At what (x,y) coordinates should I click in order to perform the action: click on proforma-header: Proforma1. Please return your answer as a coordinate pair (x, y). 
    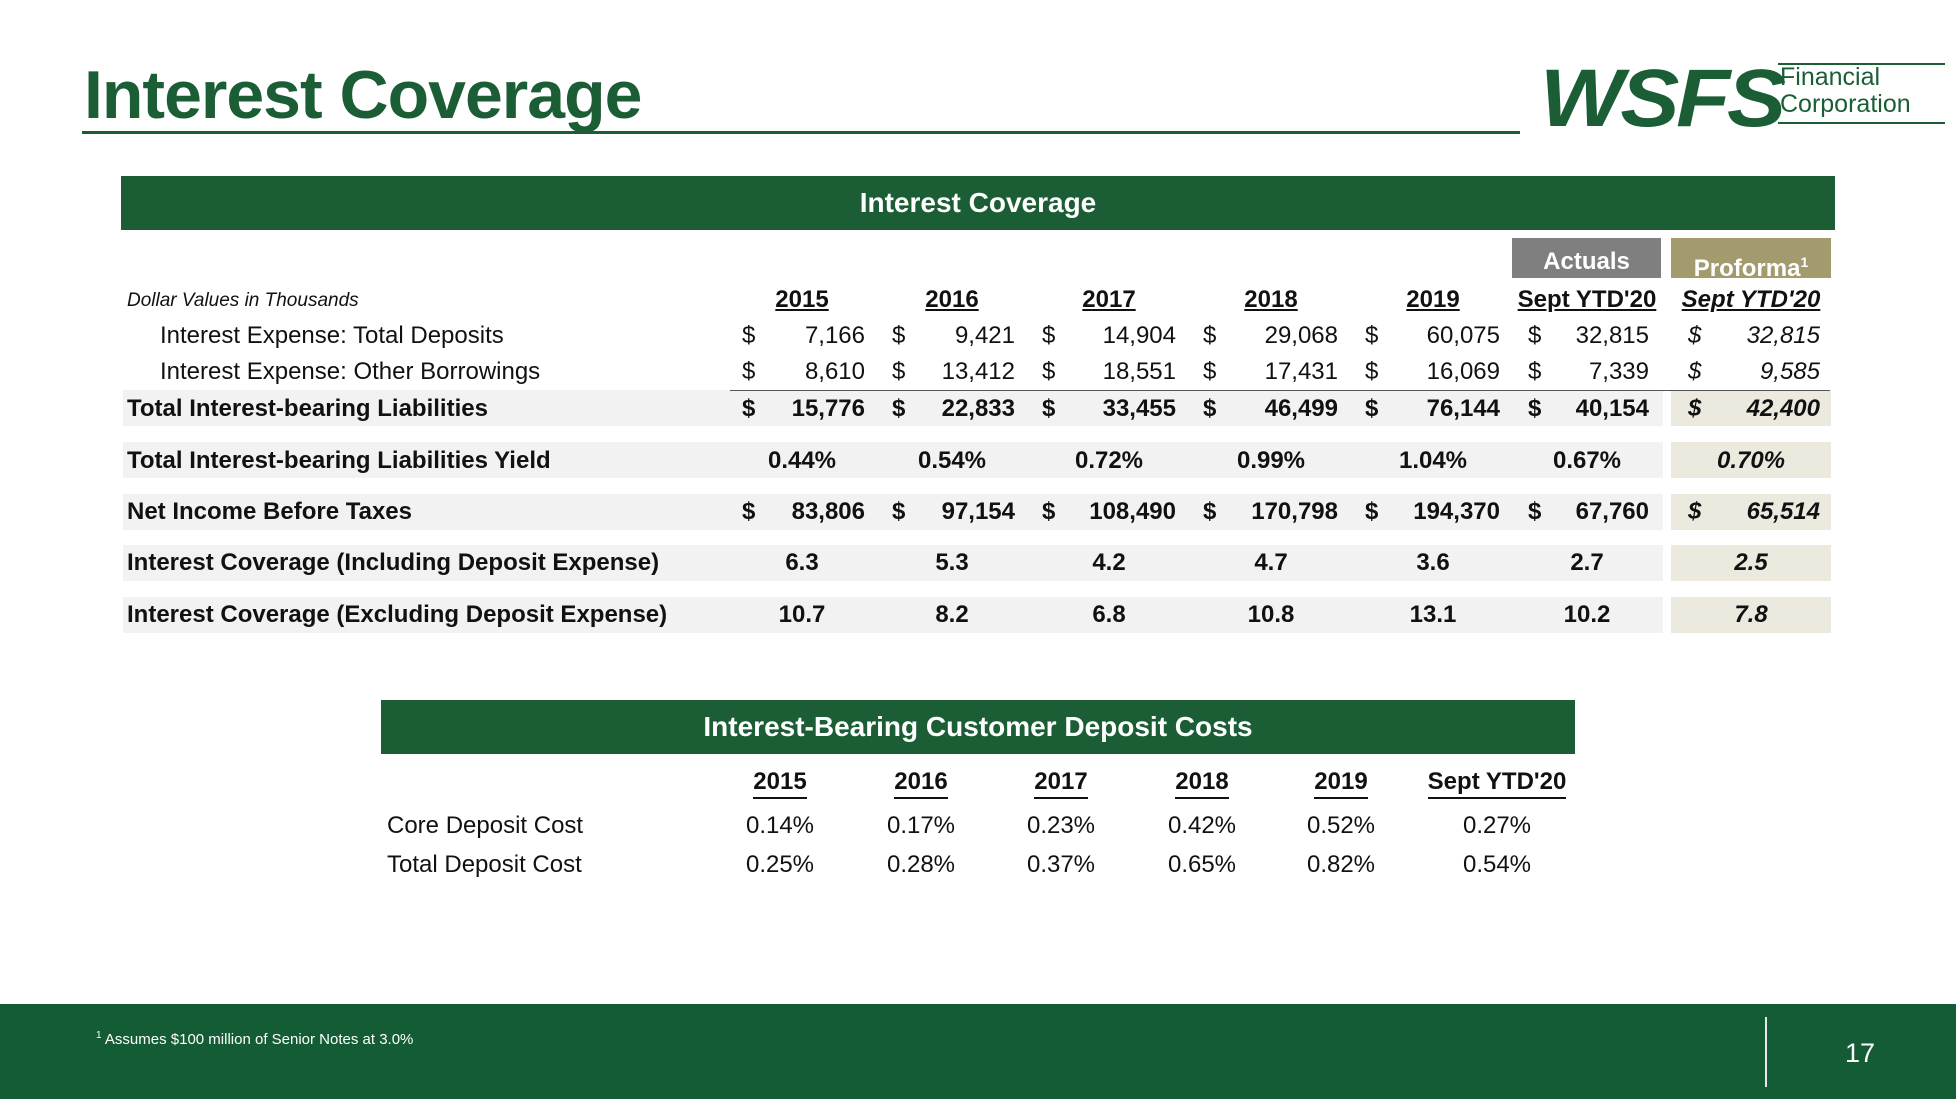
    Looking at the image, I should click on (1751, 260).